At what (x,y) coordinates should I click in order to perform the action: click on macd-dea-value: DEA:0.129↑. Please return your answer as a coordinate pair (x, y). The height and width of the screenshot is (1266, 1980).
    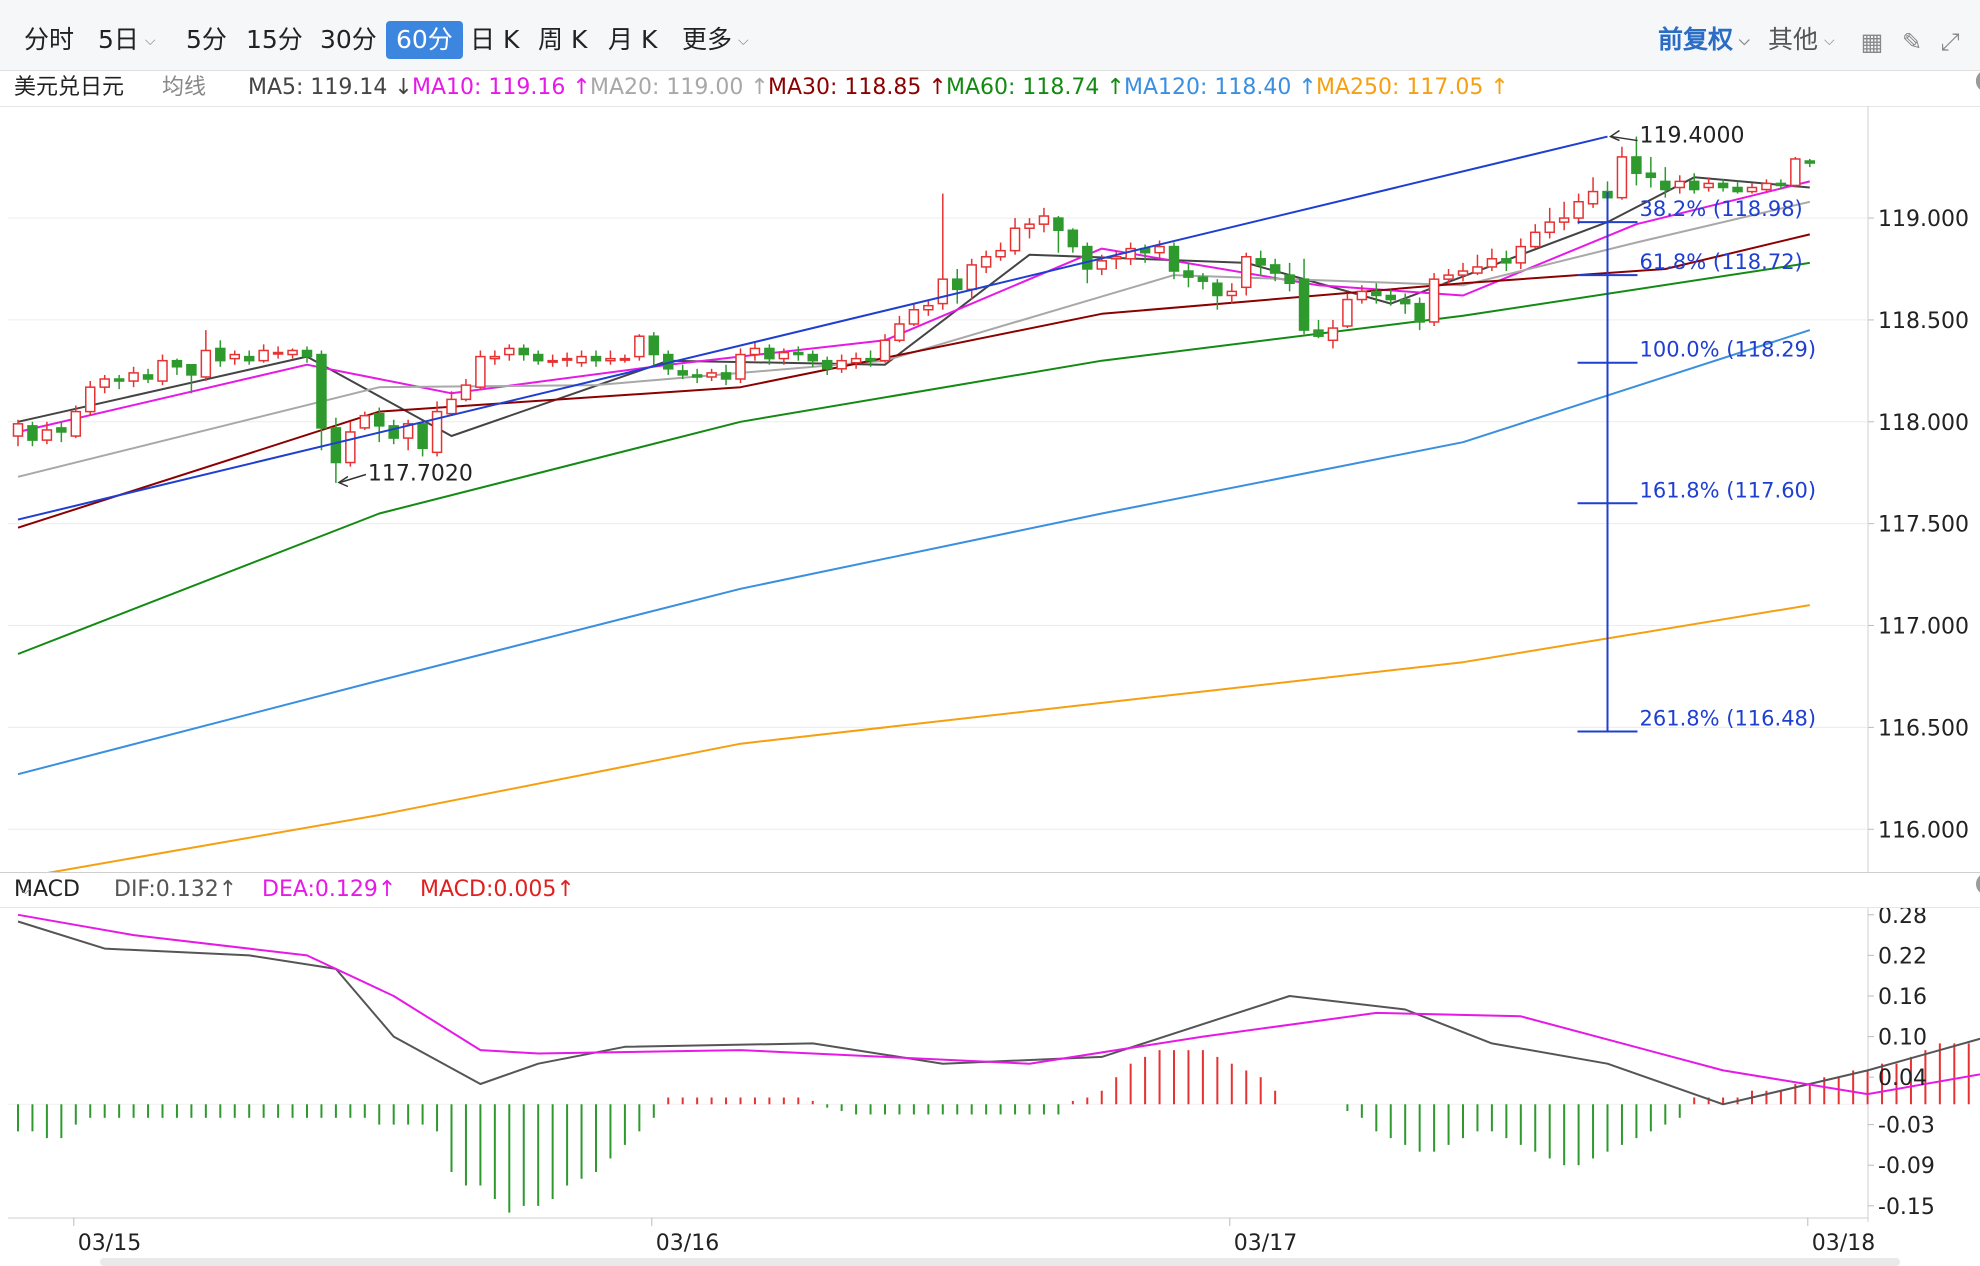
    Looking at the image, I should click on (329, 889).